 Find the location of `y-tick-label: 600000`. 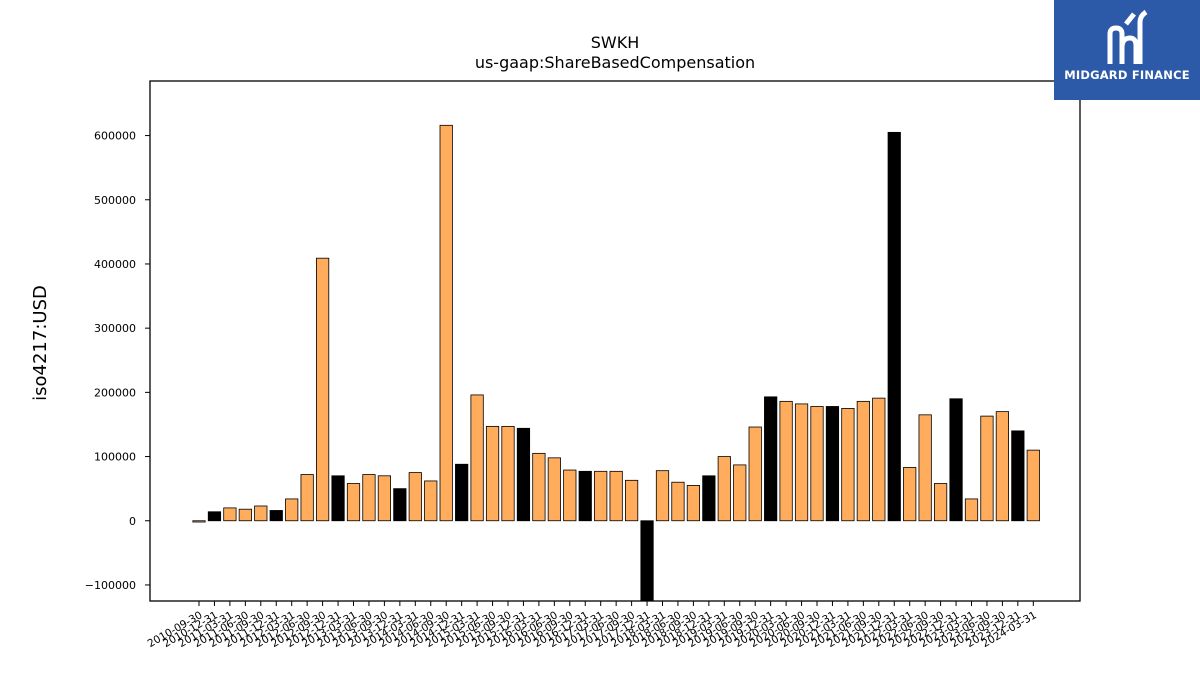

y-tick-label: 600000 is located at coordinates (115, 136).